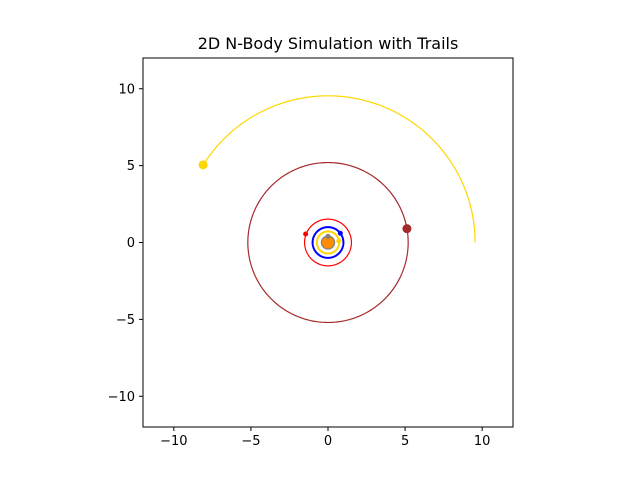 The height and width of the screenshot is (484, 640). Describe the element at coordinates (131, 166) in the screenshot. I see `y-tick-label: 5` at that location.